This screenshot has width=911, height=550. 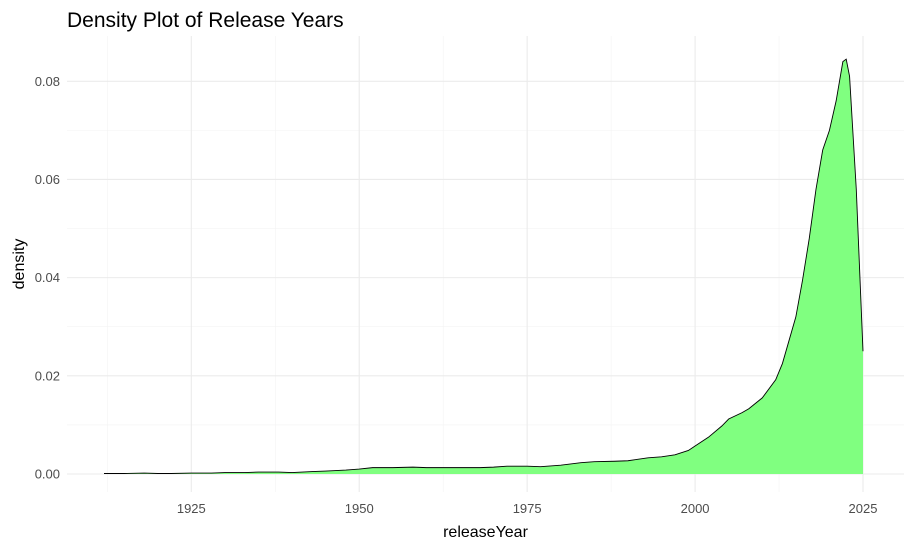 What do you see at coordinates (47, 179) in the screenshot?
I see `y-tick-label: 0.06` at bounding box center [47, 179].